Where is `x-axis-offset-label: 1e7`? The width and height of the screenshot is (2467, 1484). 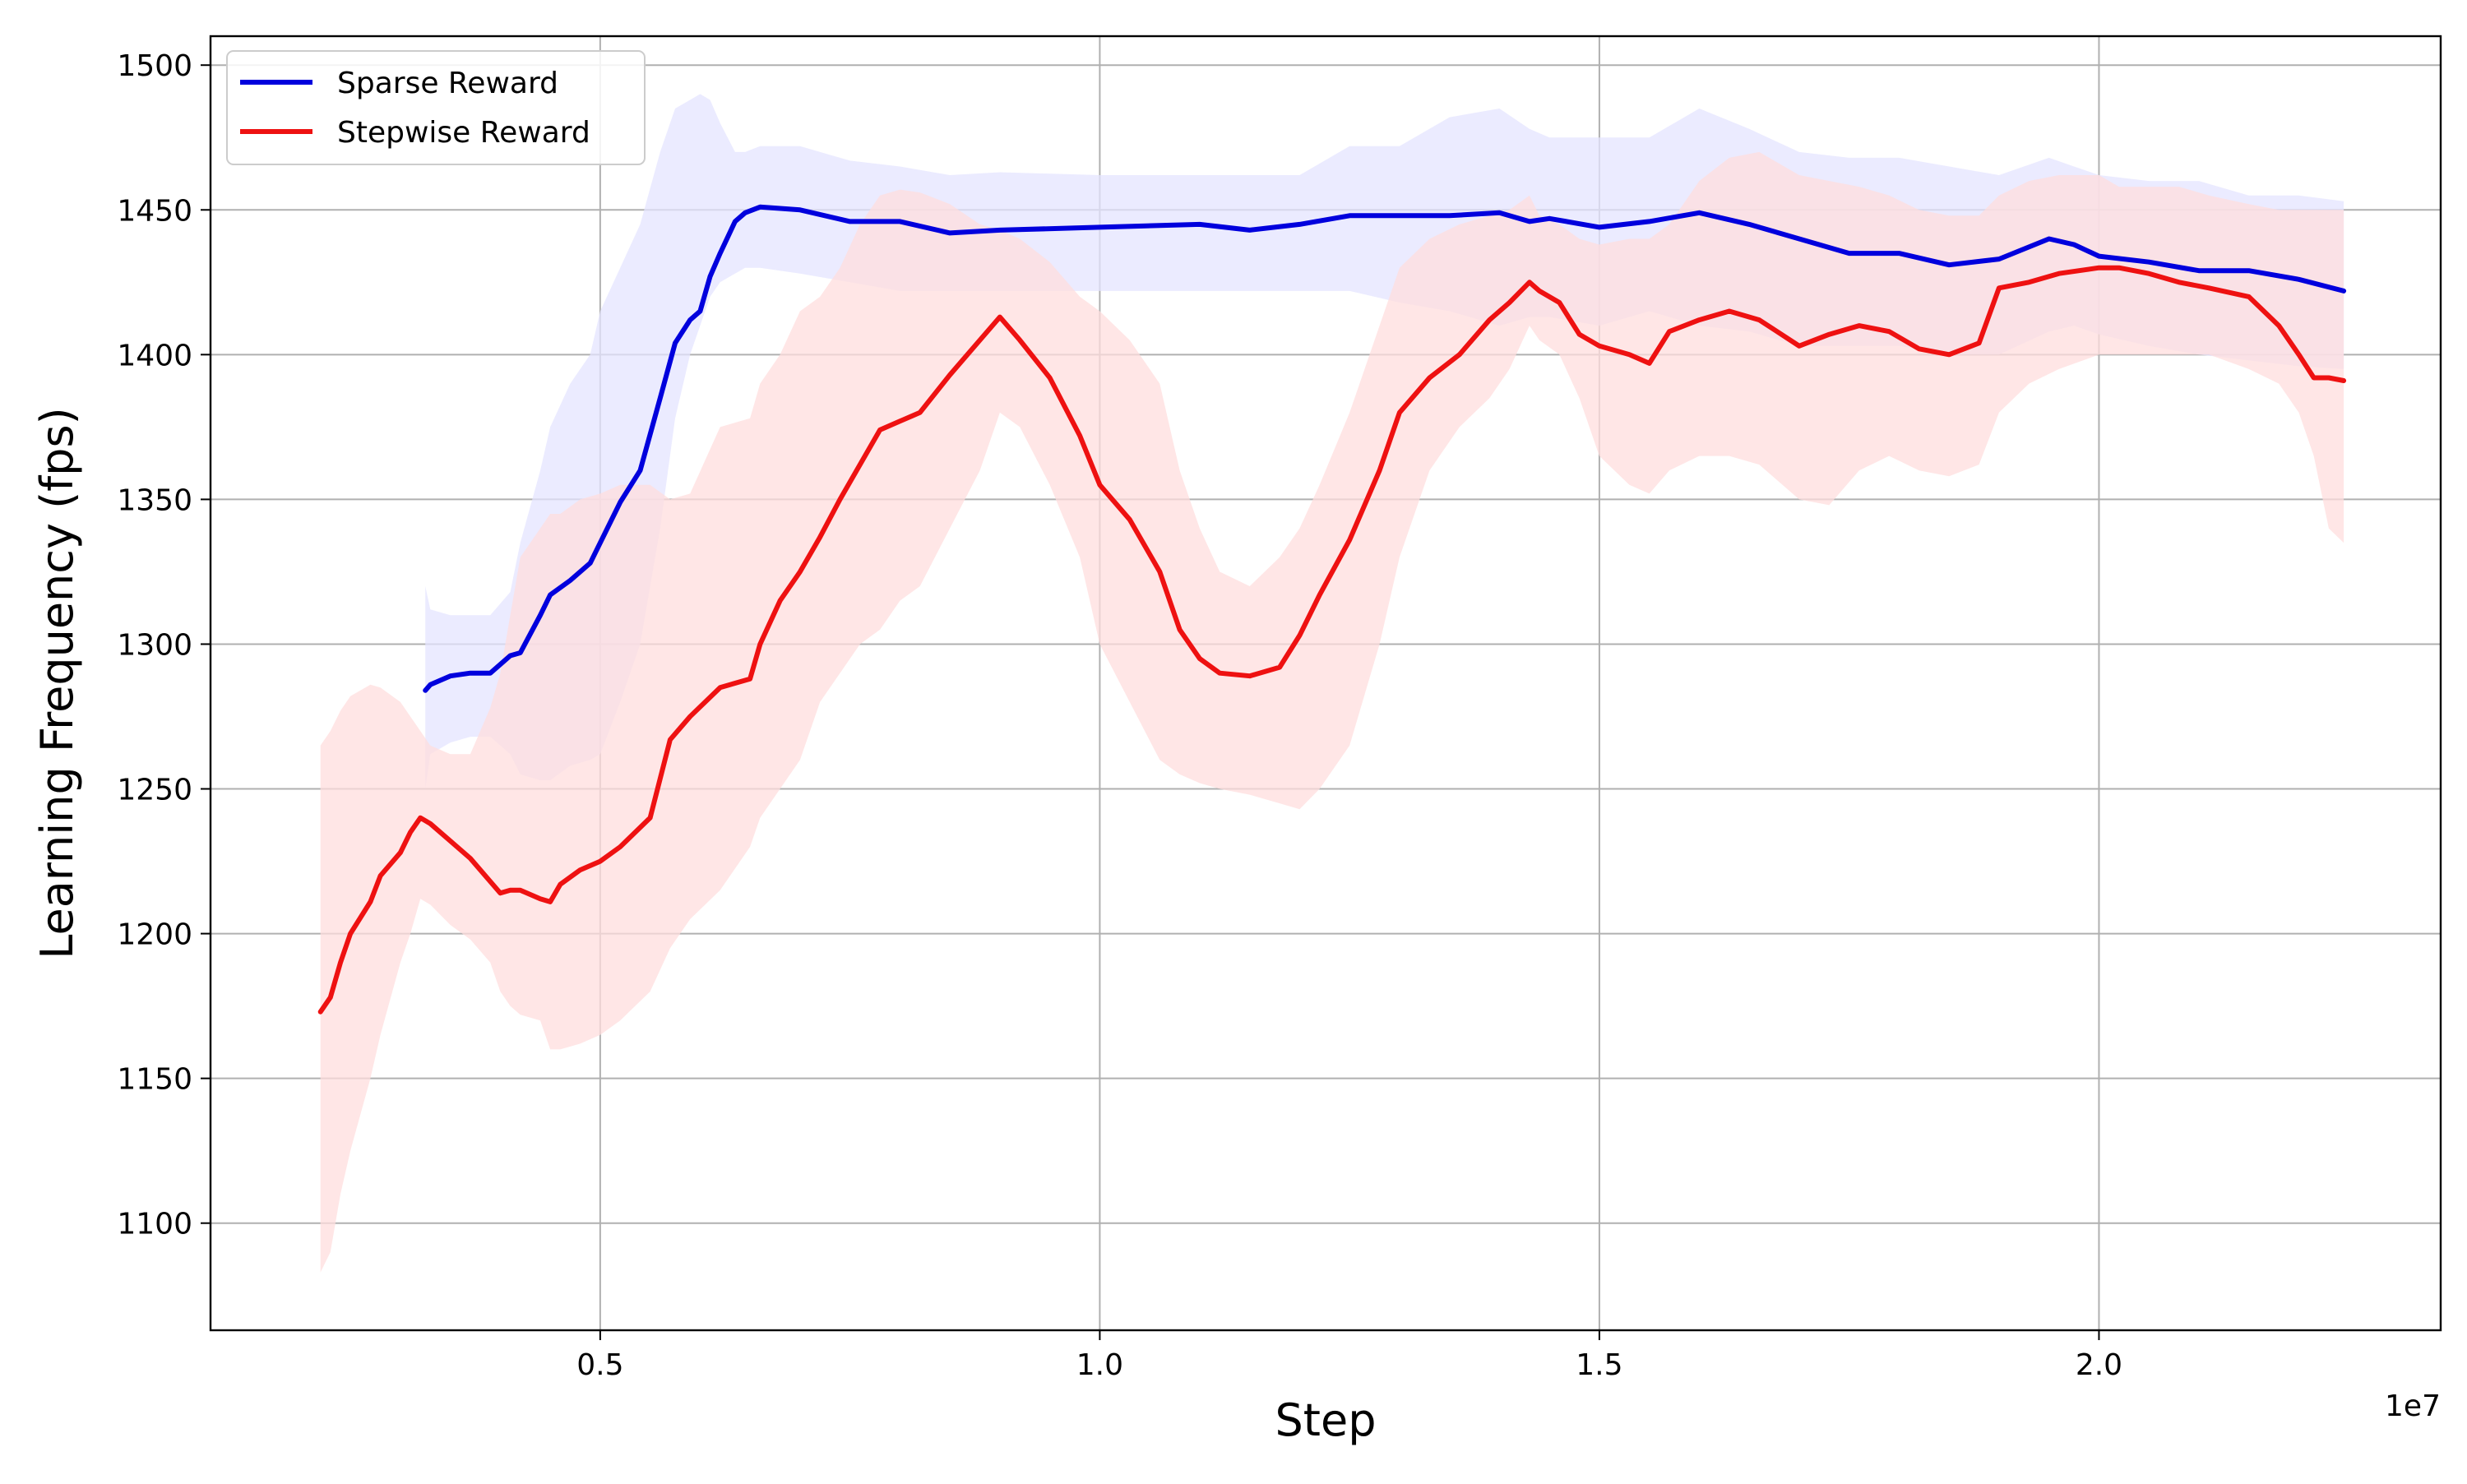
x-axis-offset-label: 1e7 is located at coordinates (2413, 1406).